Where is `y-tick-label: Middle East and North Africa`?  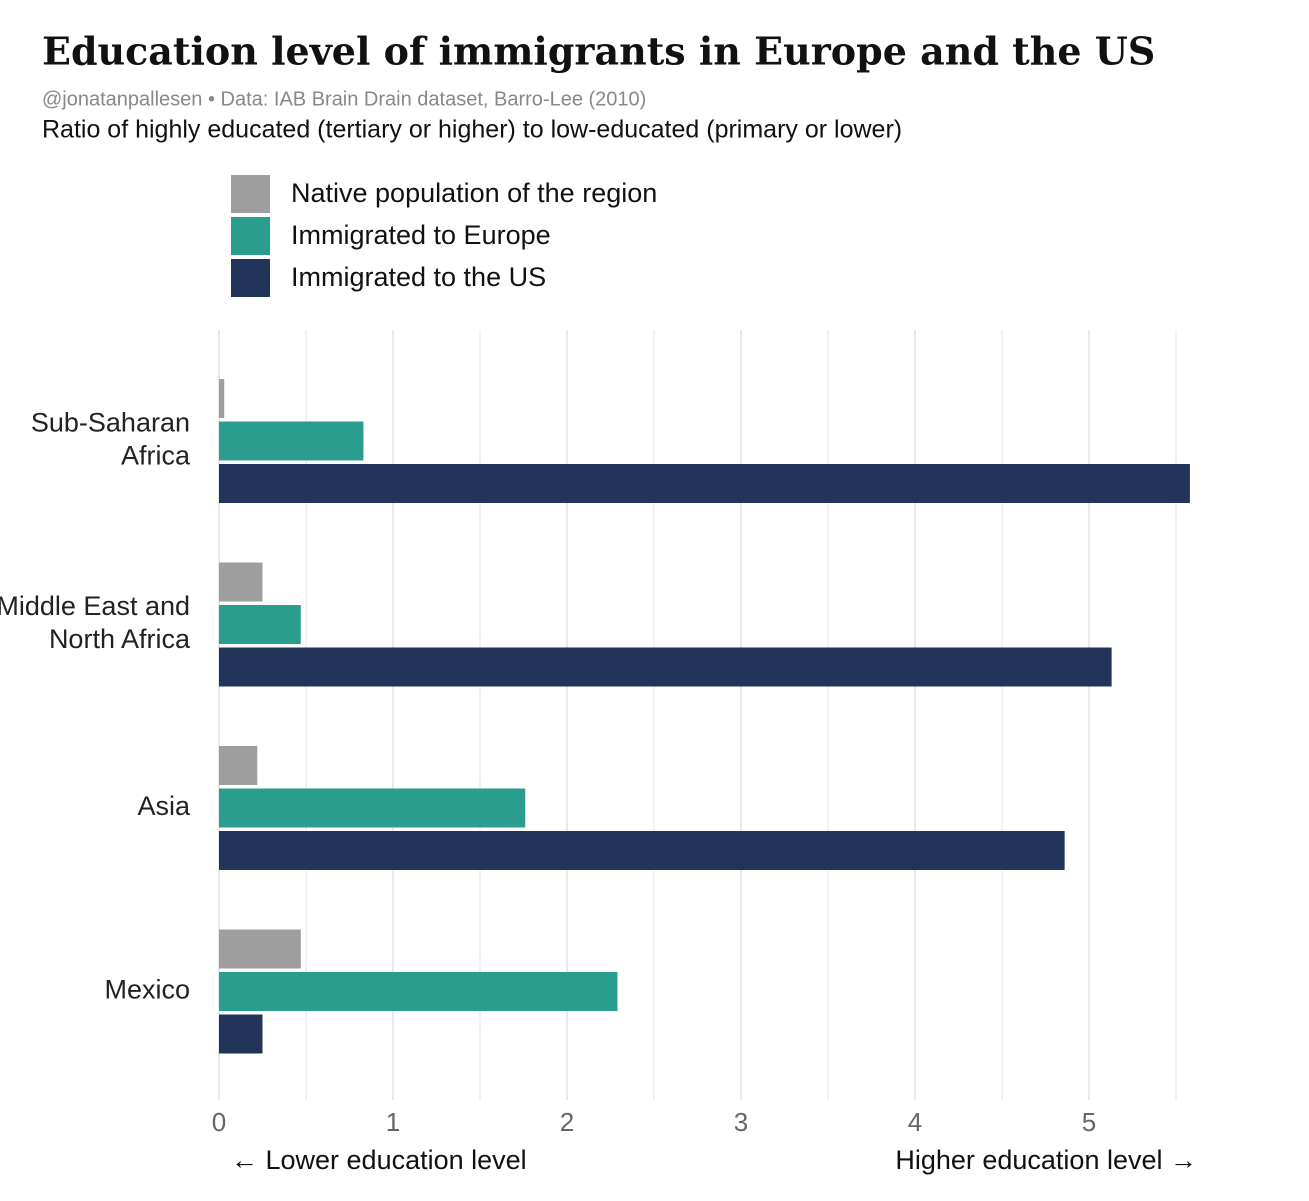
y-tick-label: Middle East and North Africa is located at coordinates (95, 622).